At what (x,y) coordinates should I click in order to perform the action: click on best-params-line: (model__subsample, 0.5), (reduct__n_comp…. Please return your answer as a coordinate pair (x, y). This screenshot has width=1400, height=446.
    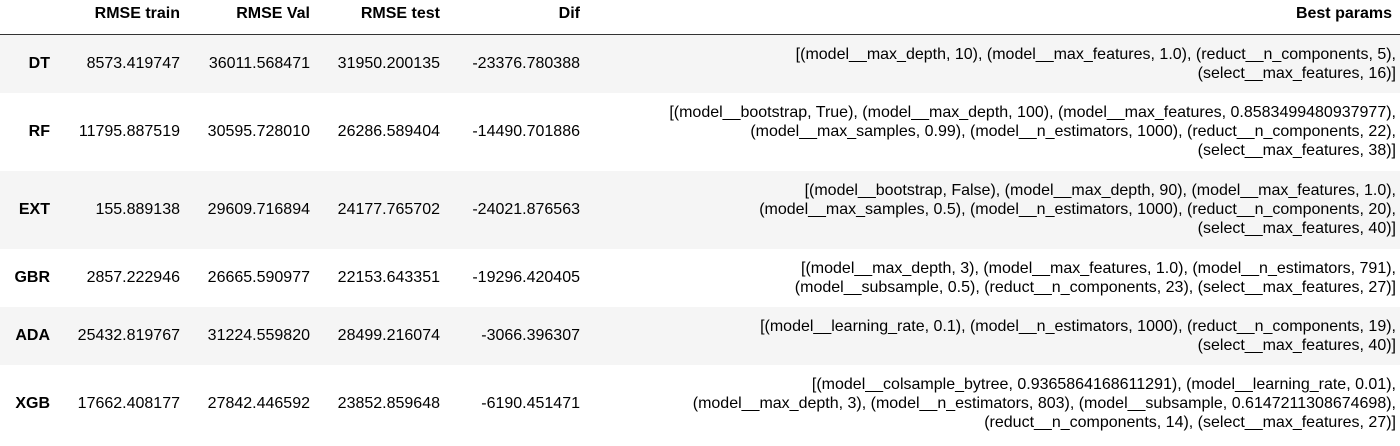
    Looking at the image, I should click on (1095, 287).